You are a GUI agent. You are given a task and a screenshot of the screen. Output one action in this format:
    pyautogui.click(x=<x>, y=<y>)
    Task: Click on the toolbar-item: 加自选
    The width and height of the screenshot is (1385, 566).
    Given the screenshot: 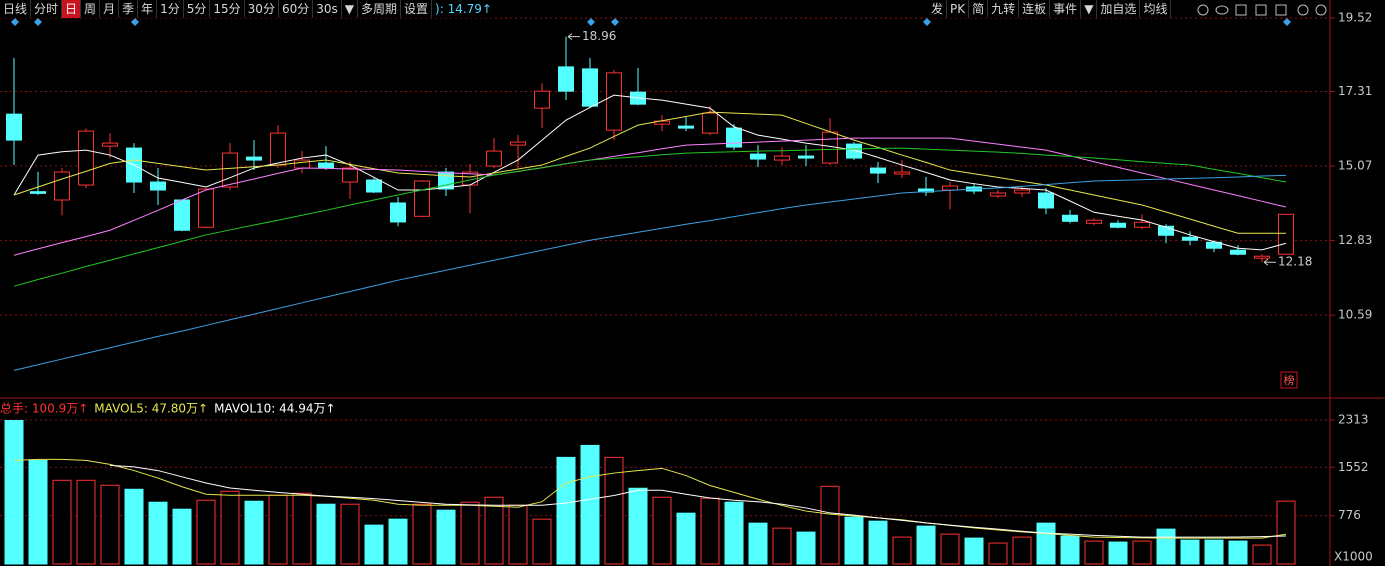 What is the action you would take?
    pyautogui.click(x=1119, y=9)
    